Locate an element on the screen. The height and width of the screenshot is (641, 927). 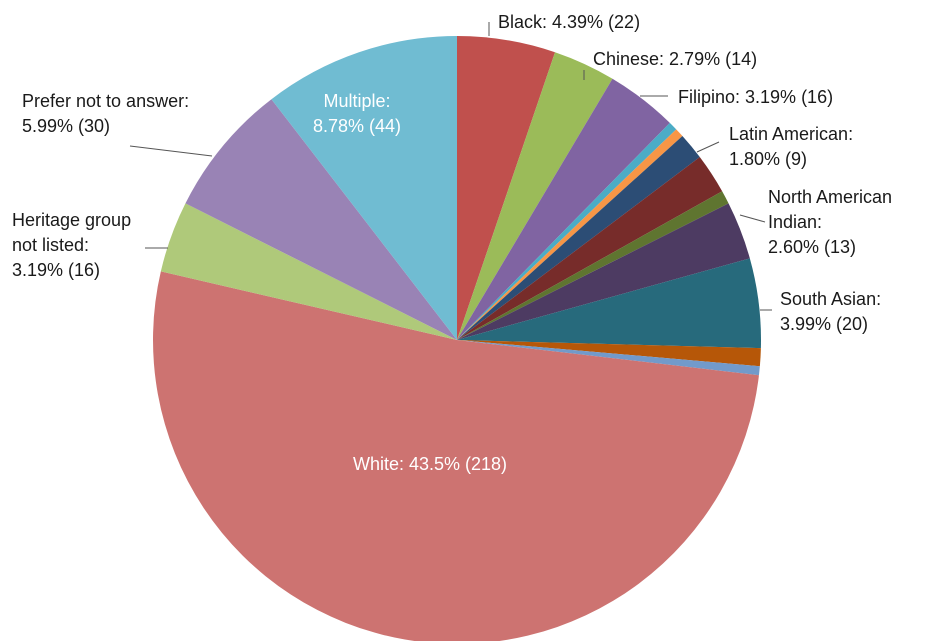
slice-filipino is located at coordinates (563, 209).